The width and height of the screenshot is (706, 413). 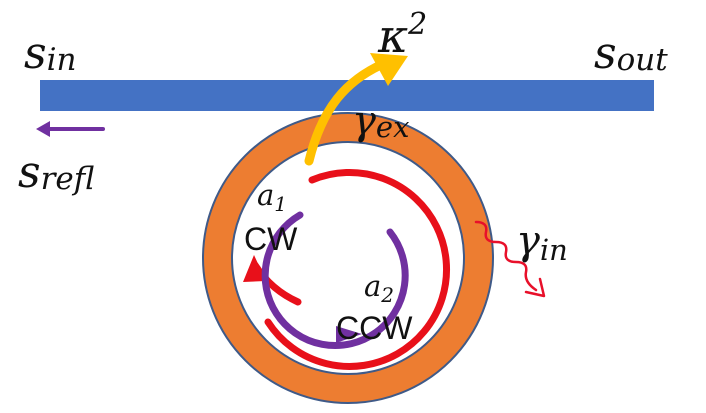 I want to click on label-s-refl: srefl, so click(x=56, y=172).